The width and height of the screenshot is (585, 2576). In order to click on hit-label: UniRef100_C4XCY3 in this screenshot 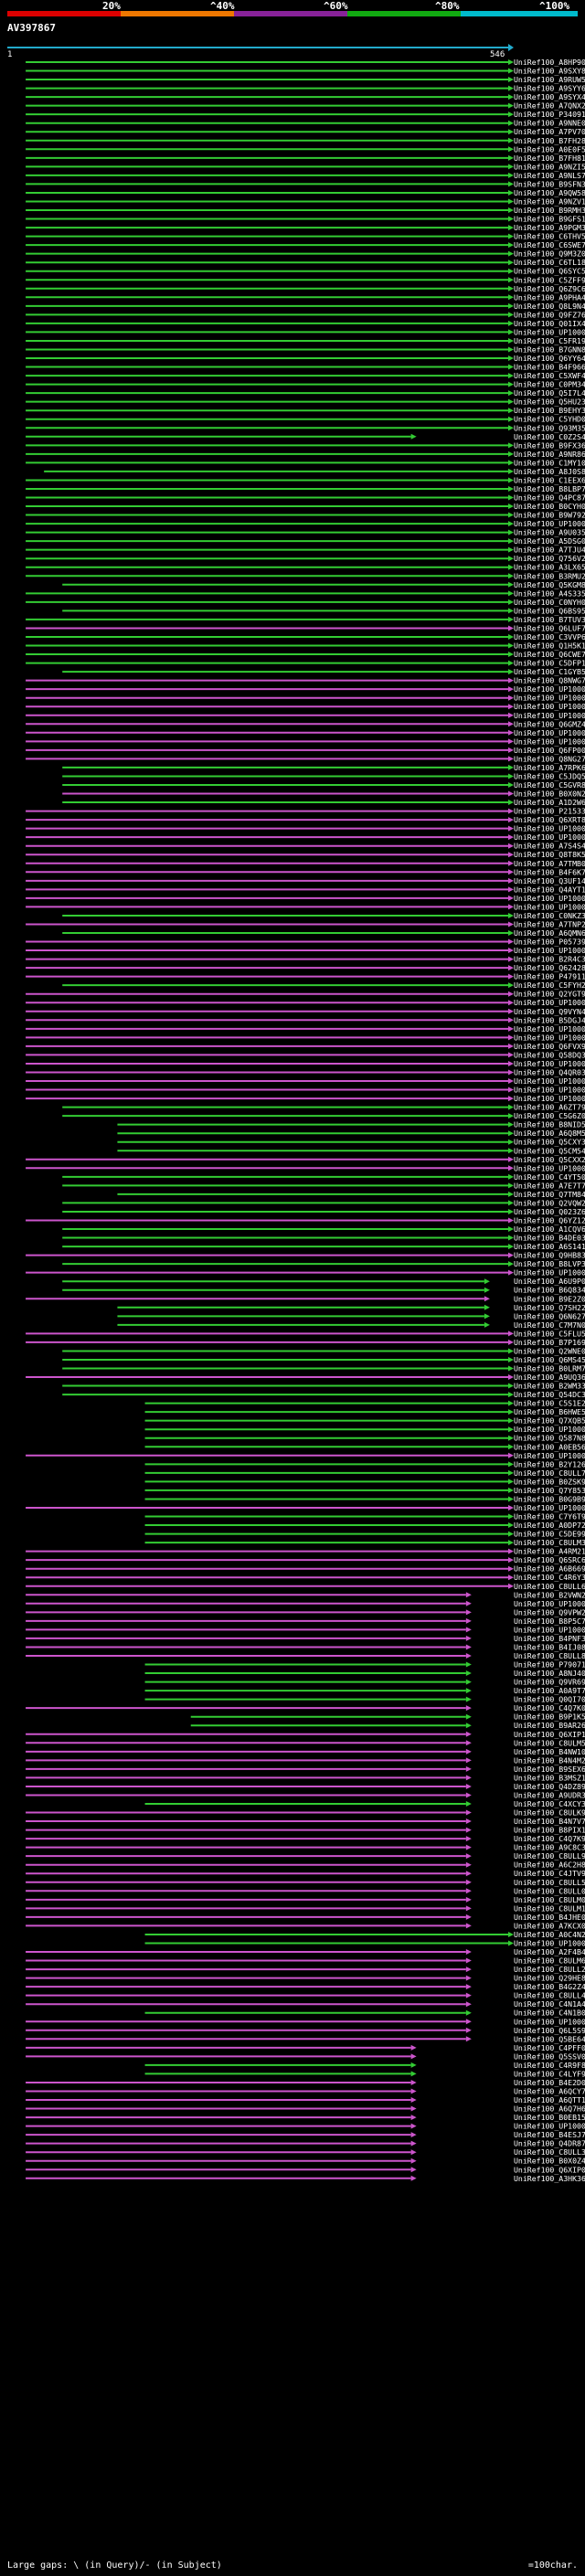, I will do `click(549, 1803)`.